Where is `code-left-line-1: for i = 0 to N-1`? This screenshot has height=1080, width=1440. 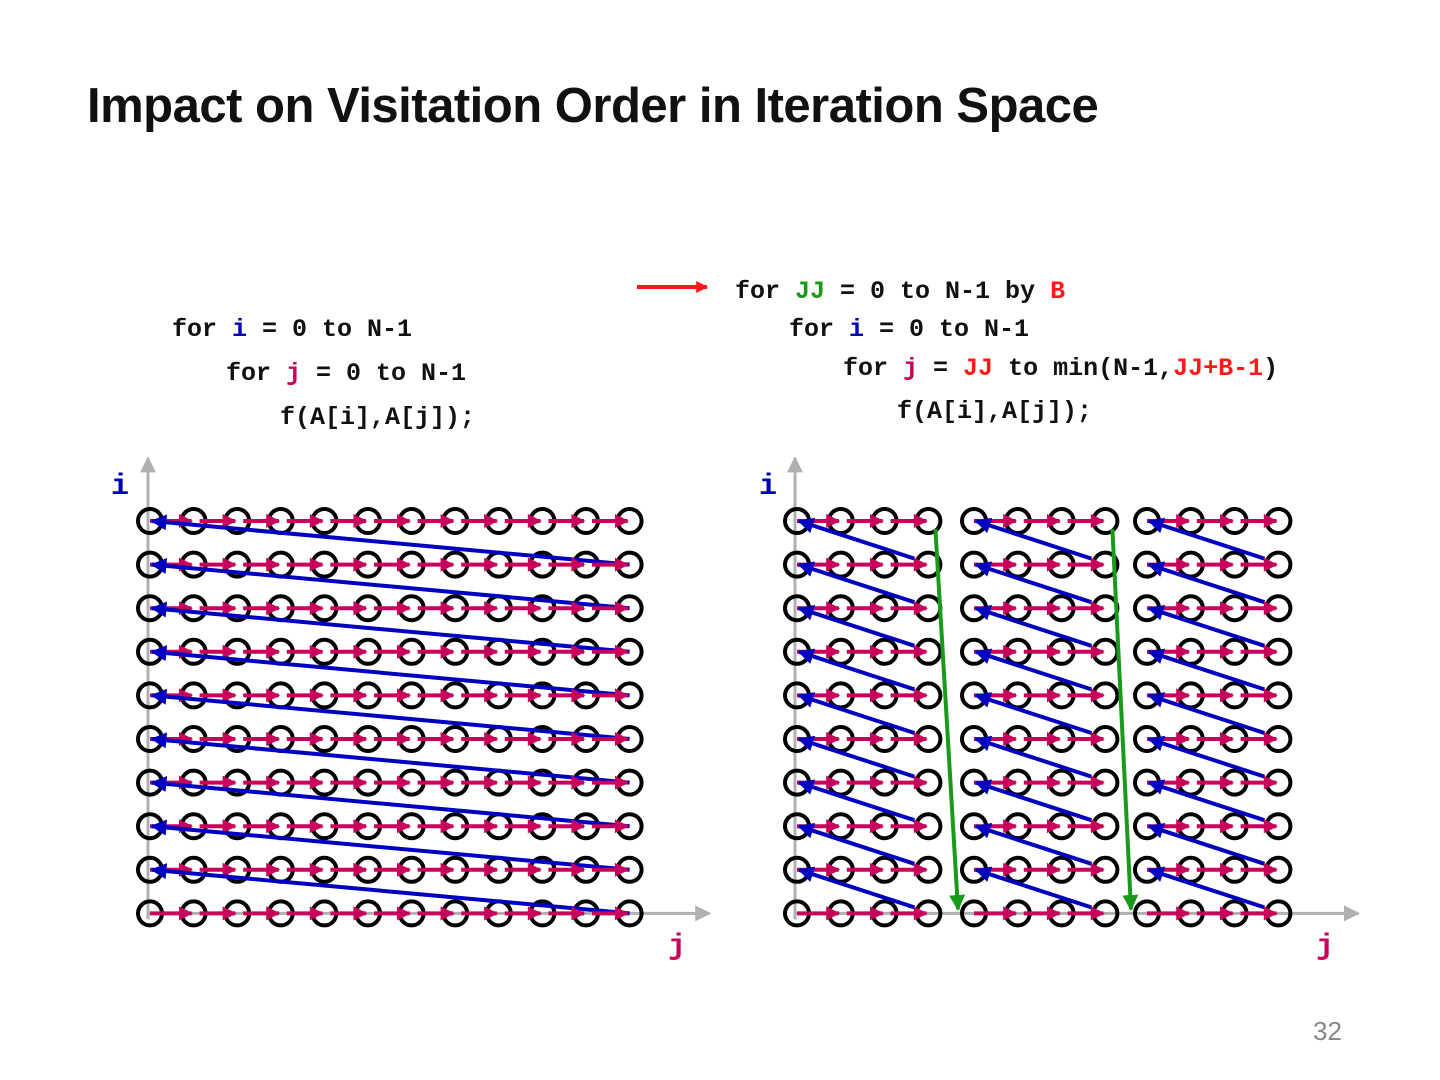 code-left-line-1: for i = 0 to N-1 is located at coordinates (292, 329).